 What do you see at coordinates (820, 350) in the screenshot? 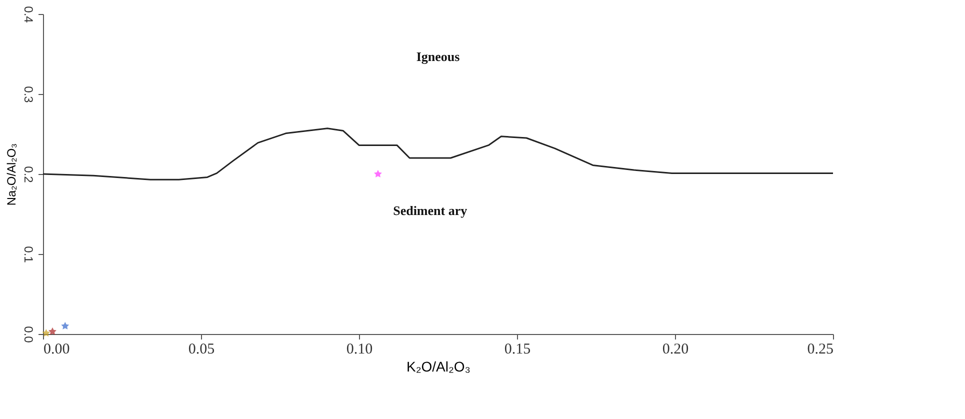
I see `x-tick-label: 0.25` at bounding box center [820, 350].